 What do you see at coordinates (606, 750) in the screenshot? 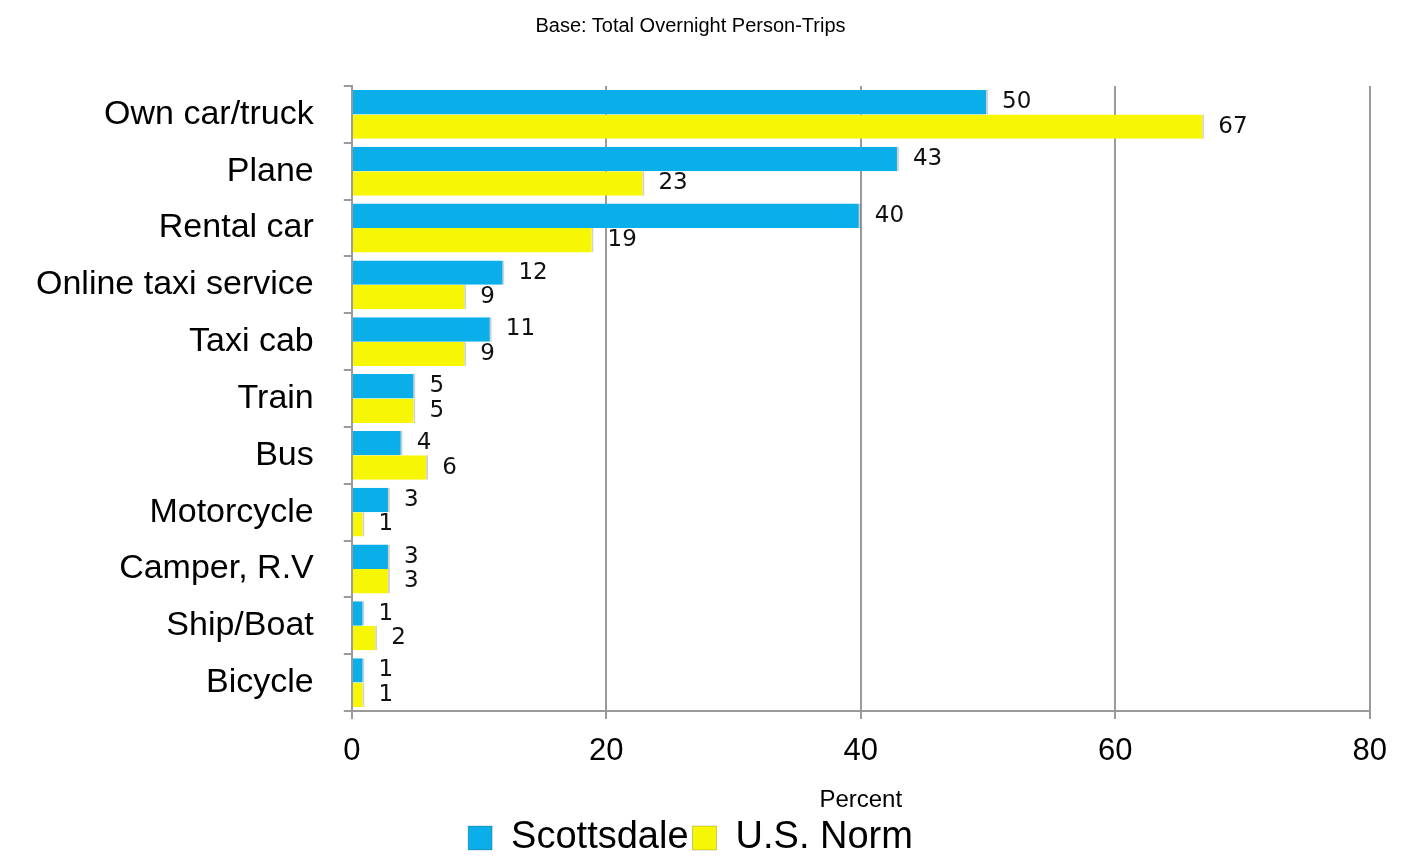
I see `x-tick-label: 20` at bounding box center [606, 750].